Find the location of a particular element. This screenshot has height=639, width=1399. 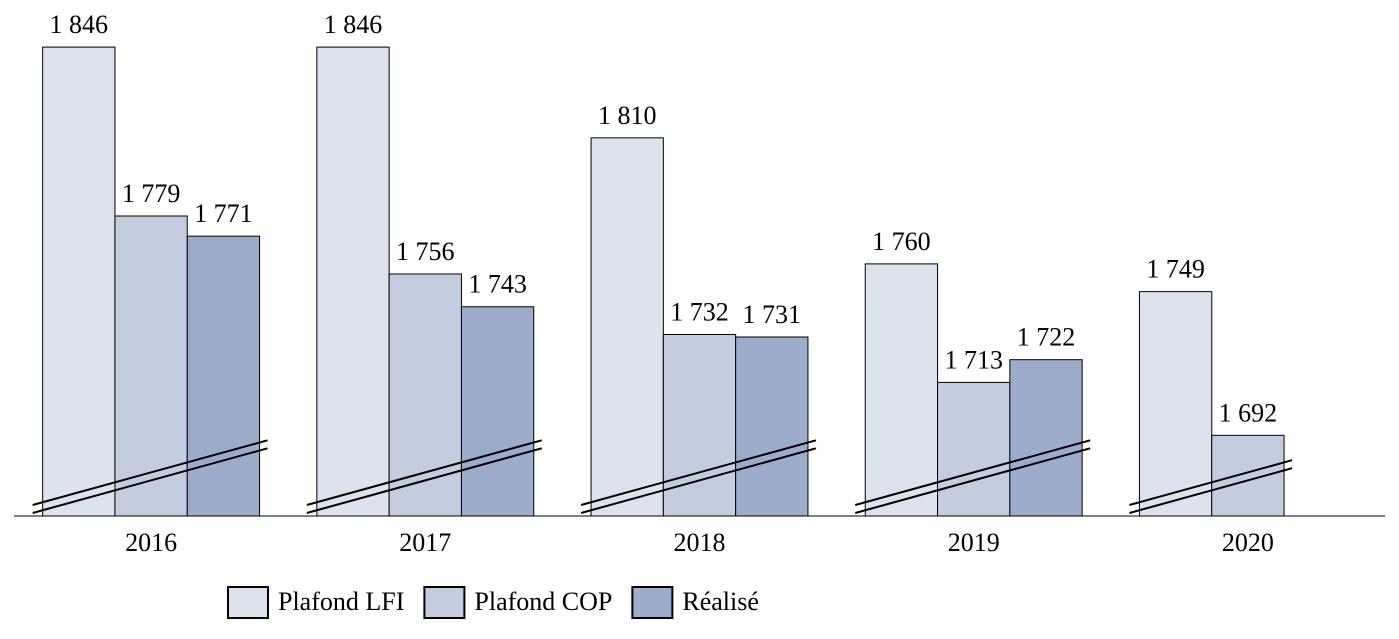

value-label: 1 722 is located at coordinates (1046, 337).